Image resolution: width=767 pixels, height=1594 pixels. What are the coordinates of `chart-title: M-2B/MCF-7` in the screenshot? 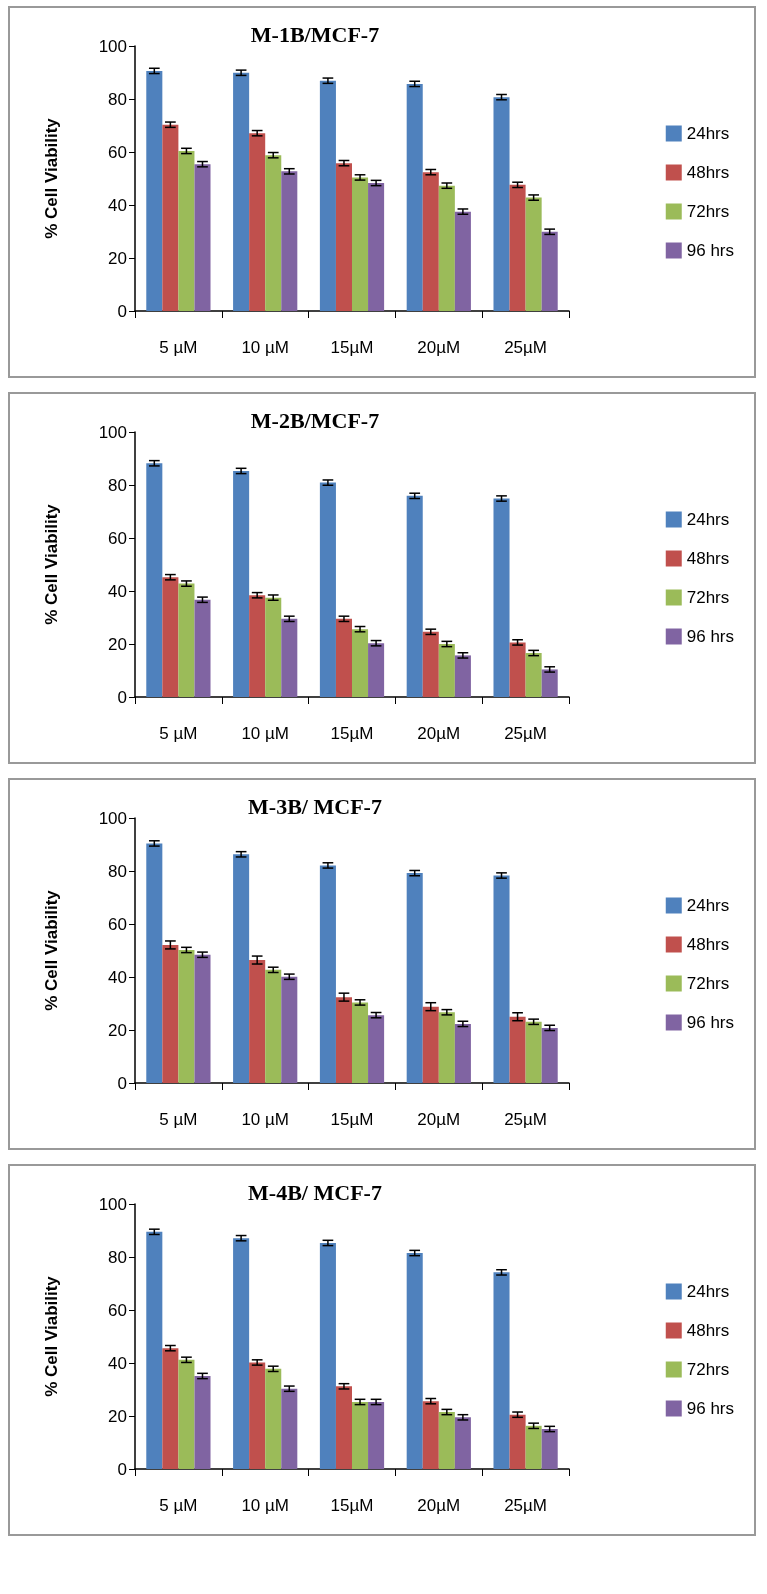 It's located at (315, 420).